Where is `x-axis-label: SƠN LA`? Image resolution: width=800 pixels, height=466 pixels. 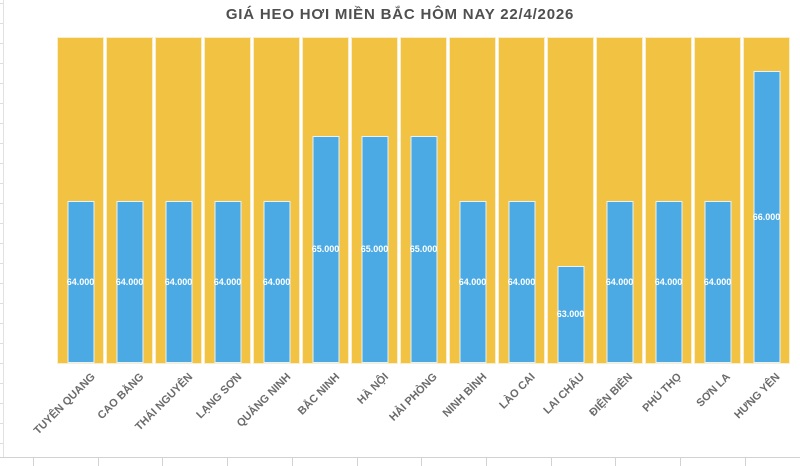 x-axis-label: SƠN LA is located at coordinates (714, 390).